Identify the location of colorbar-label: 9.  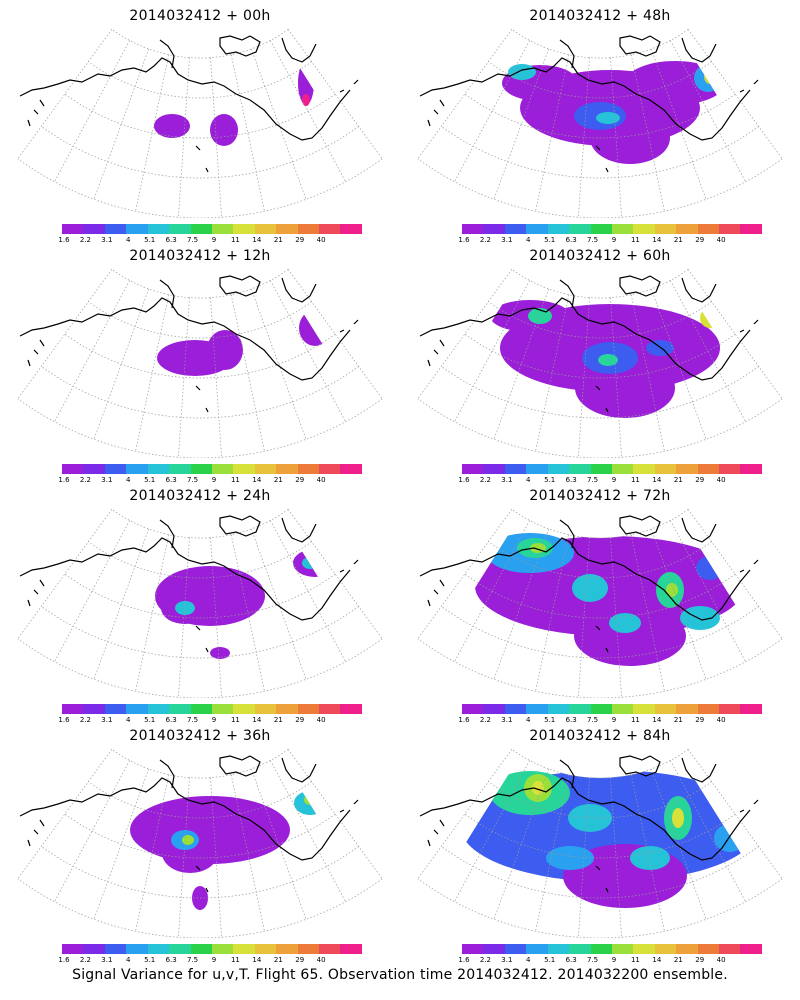
(614, 960).